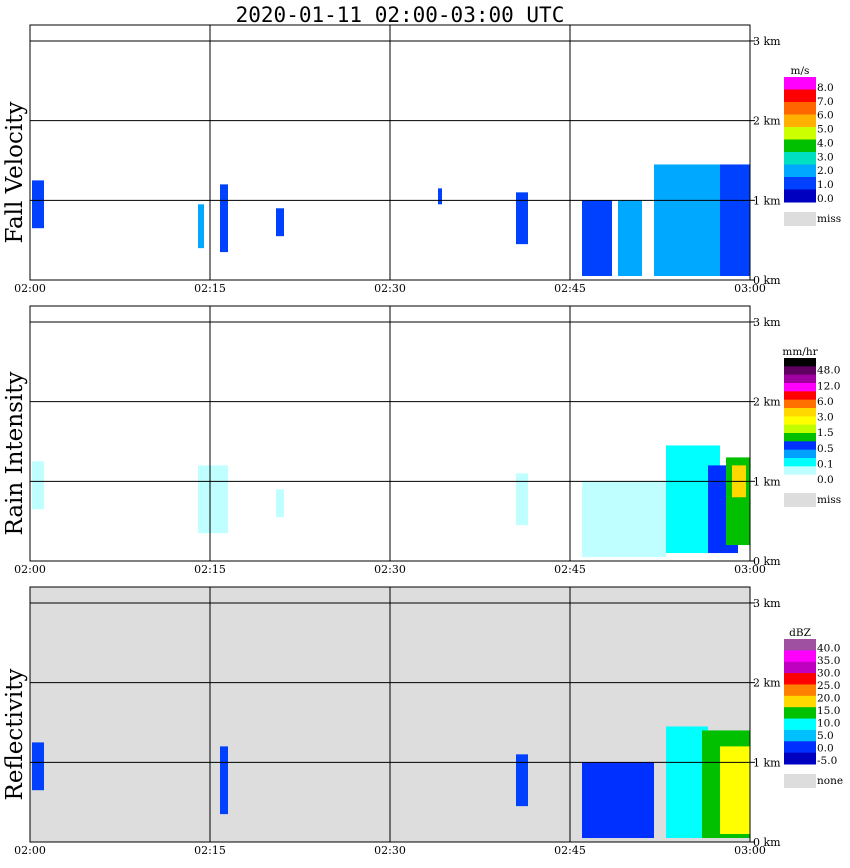  What do you see at coordinates (15, 735) in the screenshot?
I see `y-axis-label: Reflectivity` at bounding box center [15, 735].